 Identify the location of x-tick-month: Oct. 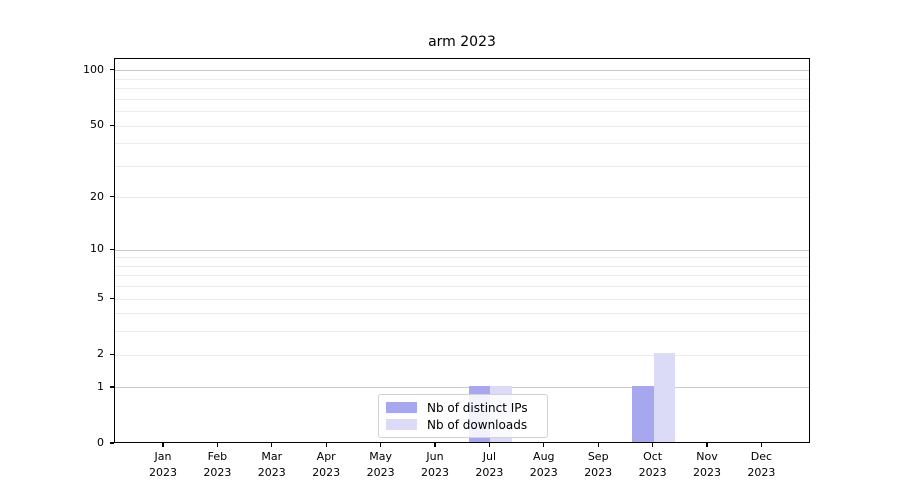
(653, 456).